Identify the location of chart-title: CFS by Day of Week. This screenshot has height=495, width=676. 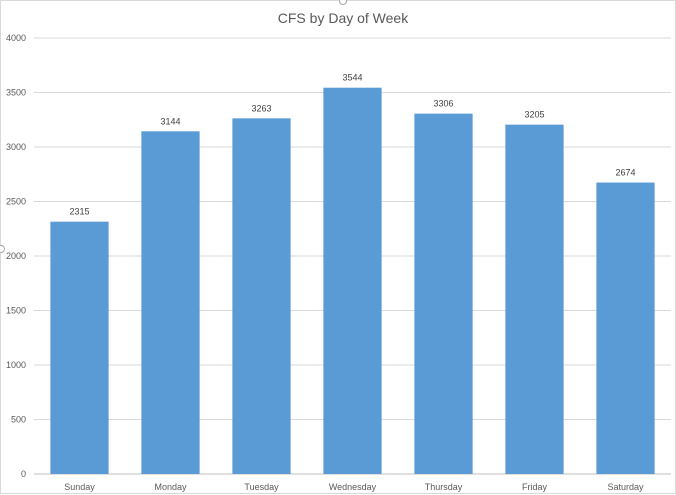
(343, 18).